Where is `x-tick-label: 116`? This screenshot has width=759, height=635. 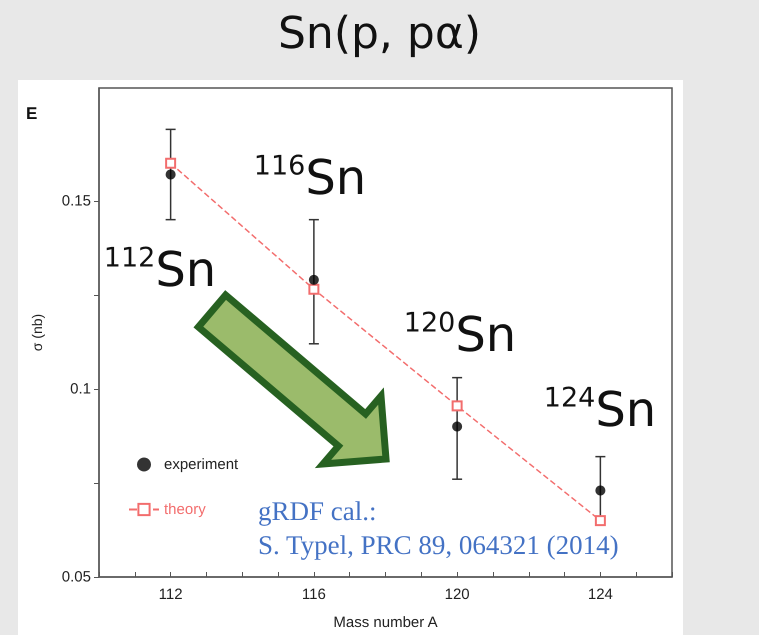 x-tick-label: 116 is located at coordinates (314, 594).